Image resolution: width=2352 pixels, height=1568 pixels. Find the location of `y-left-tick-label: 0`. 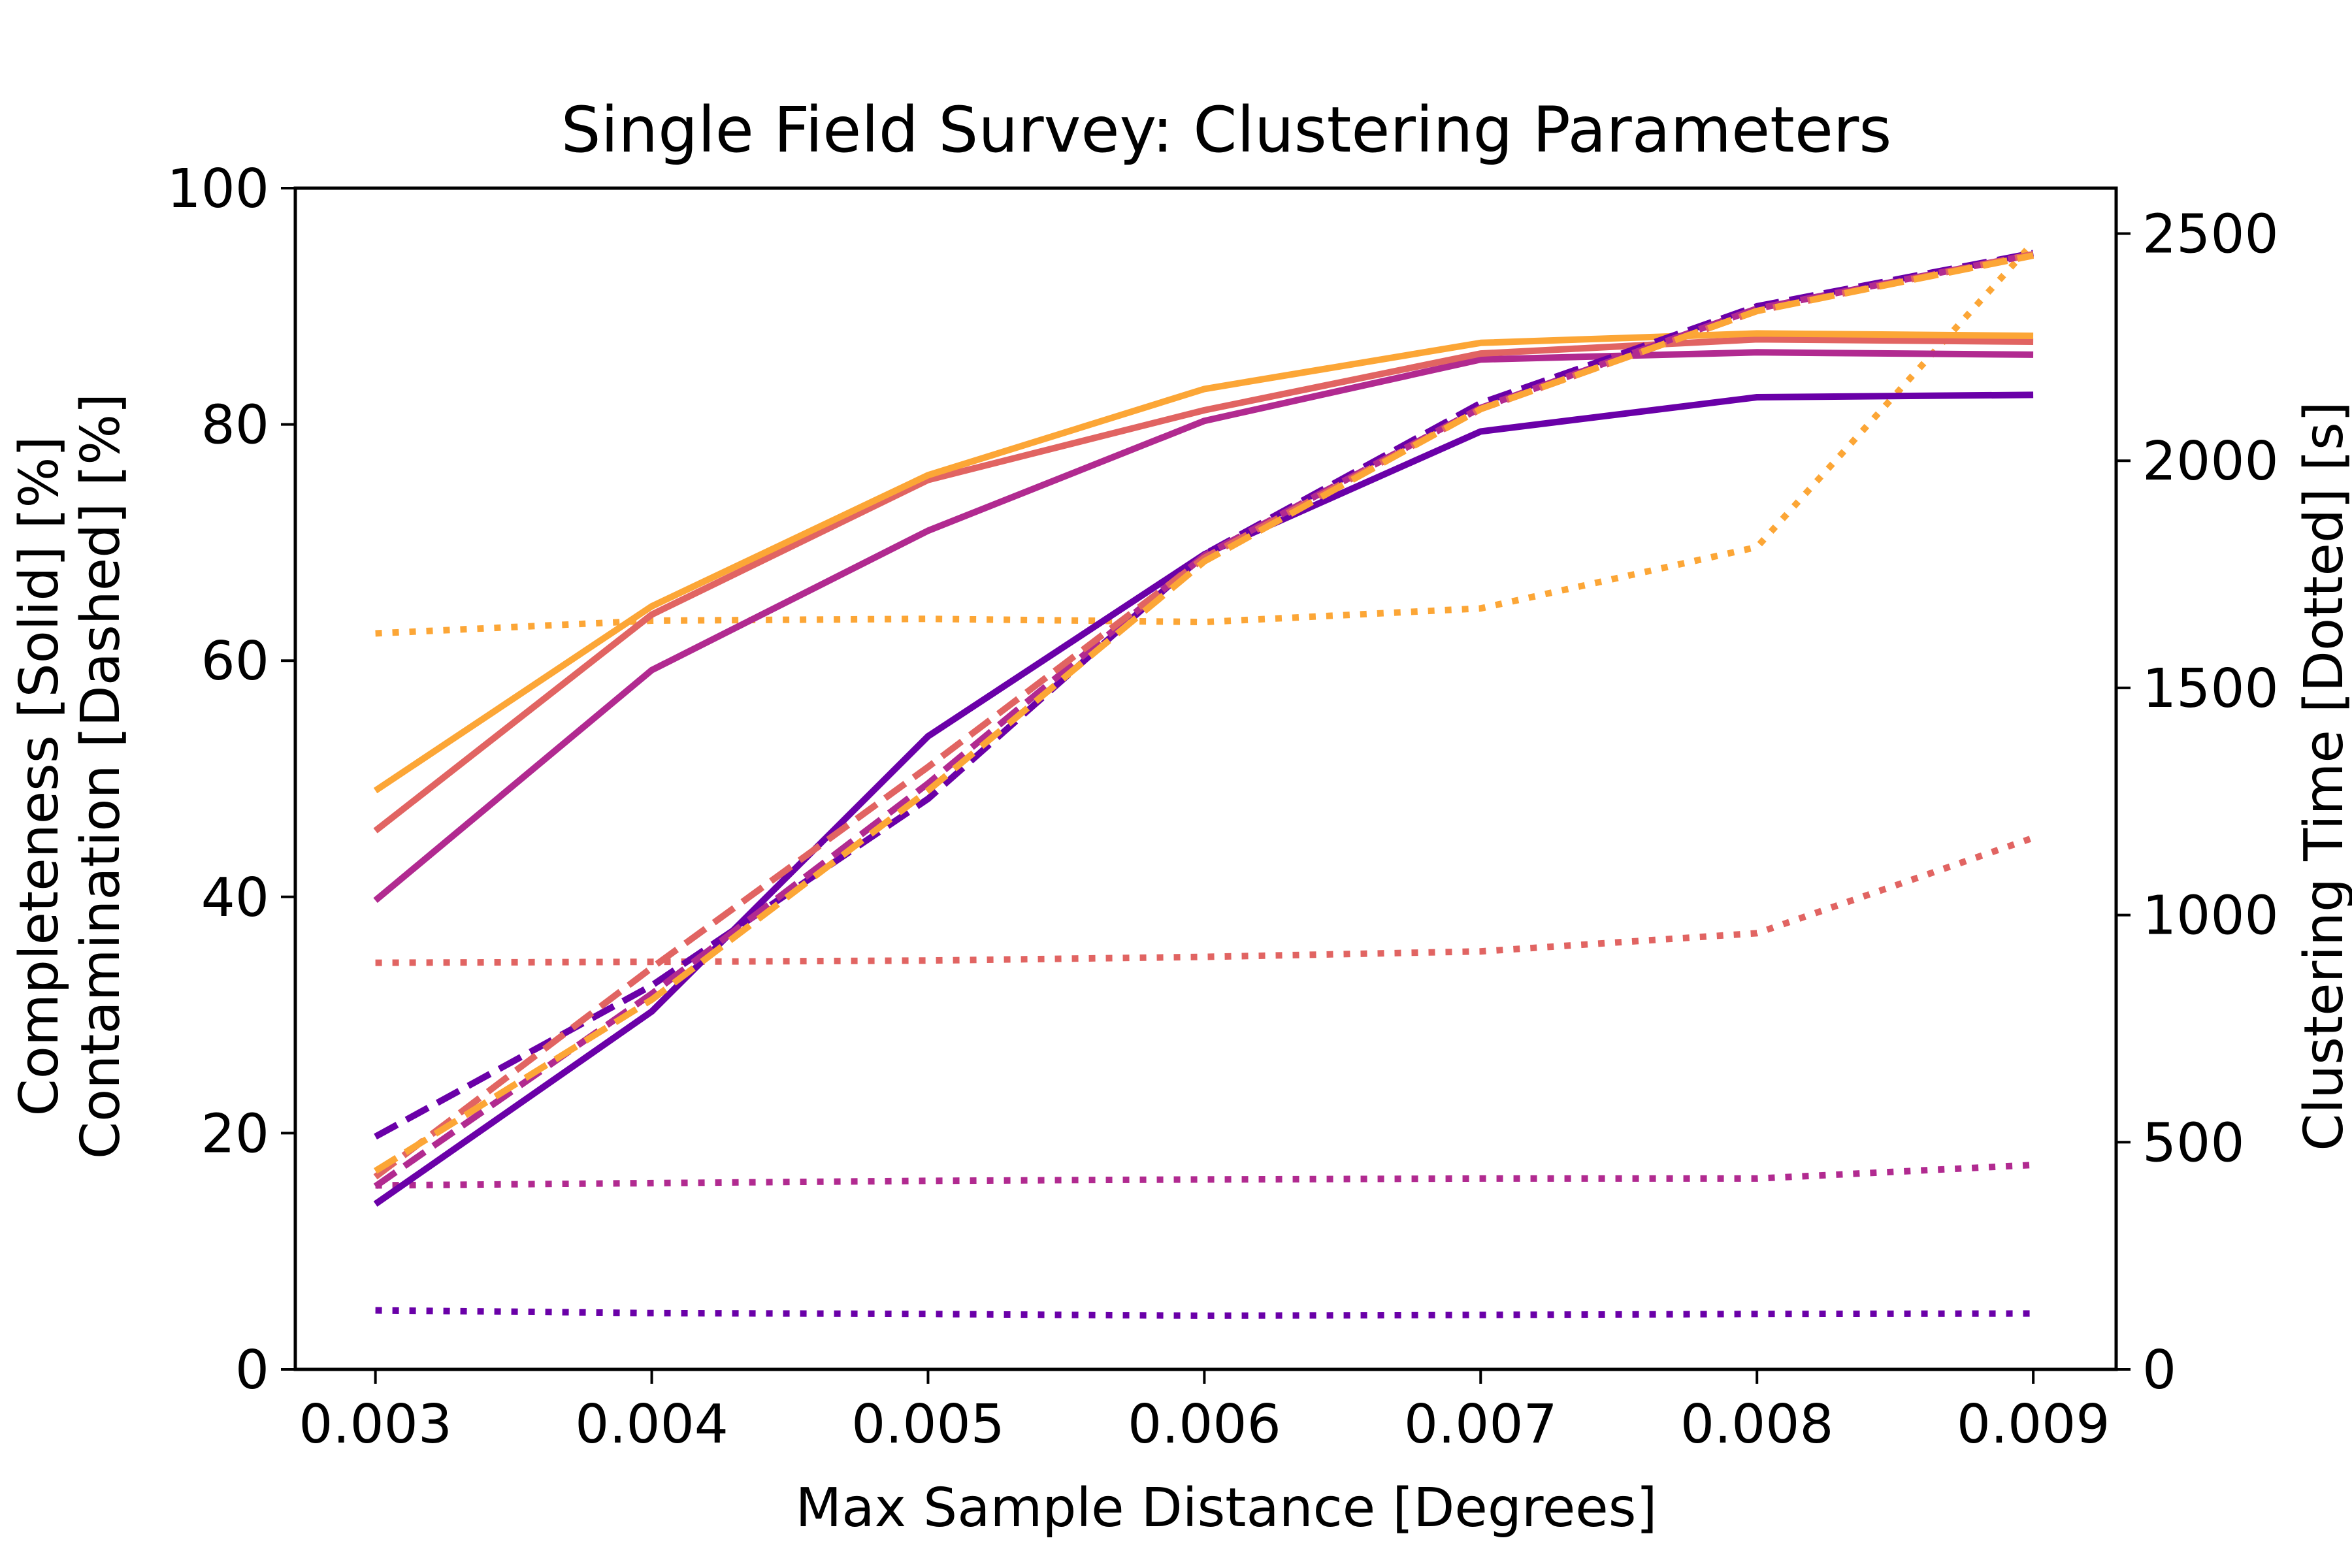

y-left-tick-label: 0 is located at coordinates (252, 1370).